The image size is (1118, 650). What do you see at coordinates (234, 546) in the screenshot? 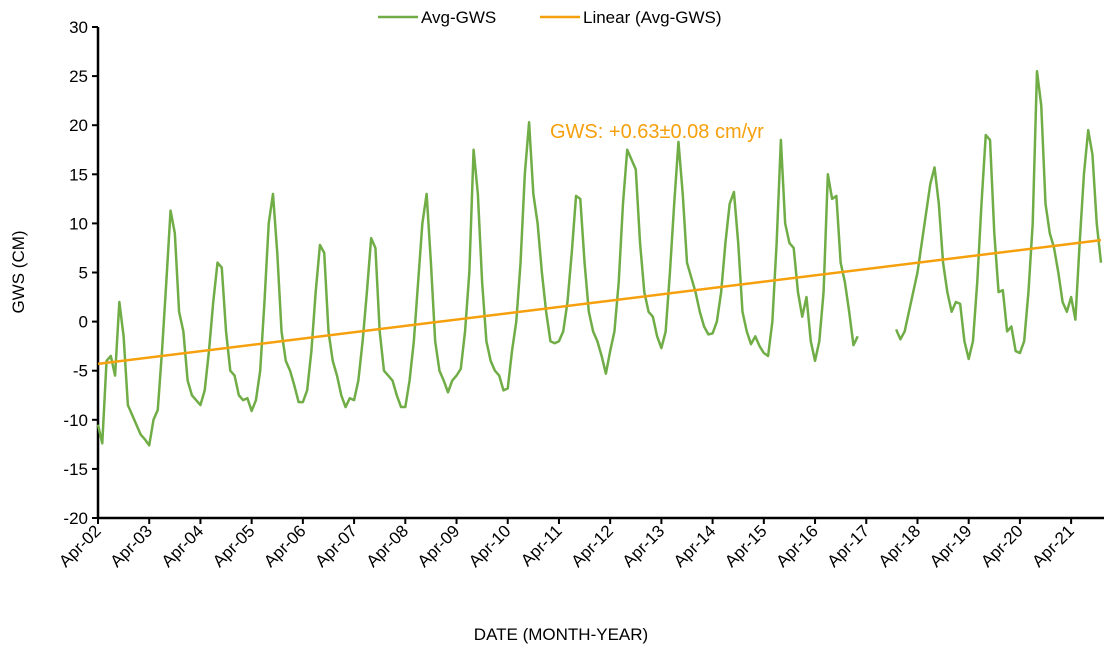
I see `x-tick-label: Apr-05` at bounding box center [234, 546].